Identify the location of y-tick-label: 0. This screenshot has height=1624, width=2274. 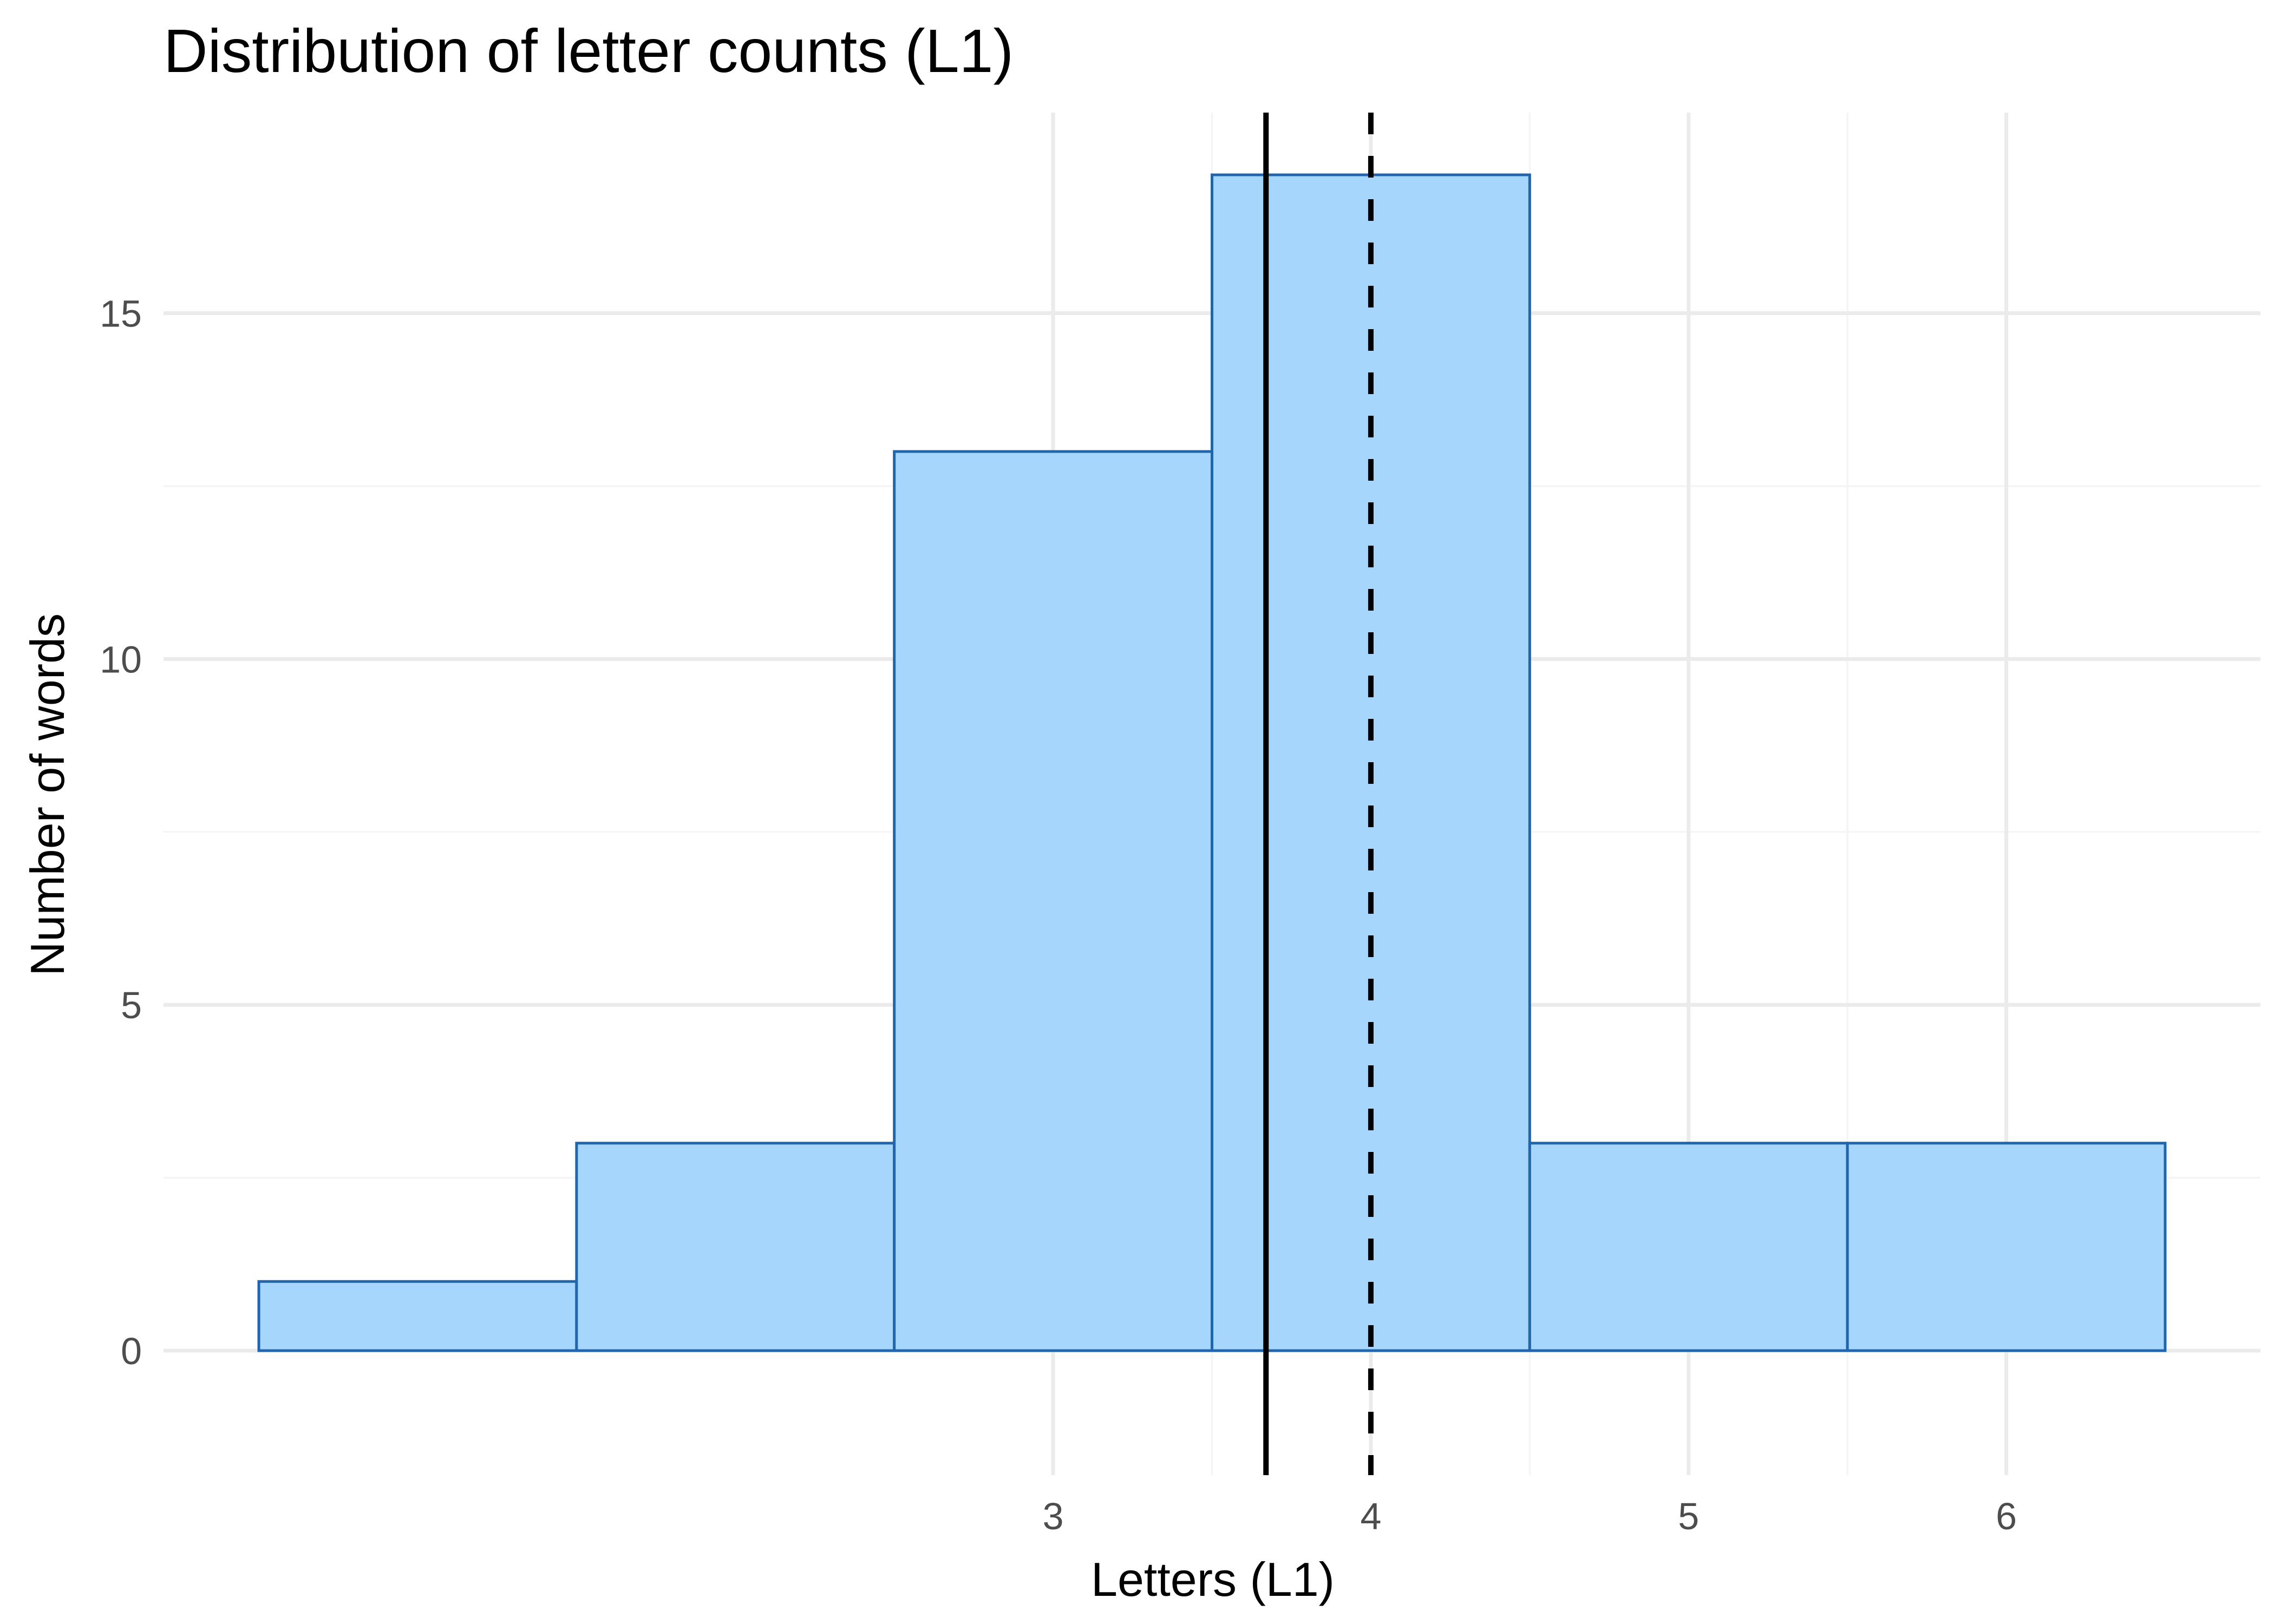
(132, 1351).